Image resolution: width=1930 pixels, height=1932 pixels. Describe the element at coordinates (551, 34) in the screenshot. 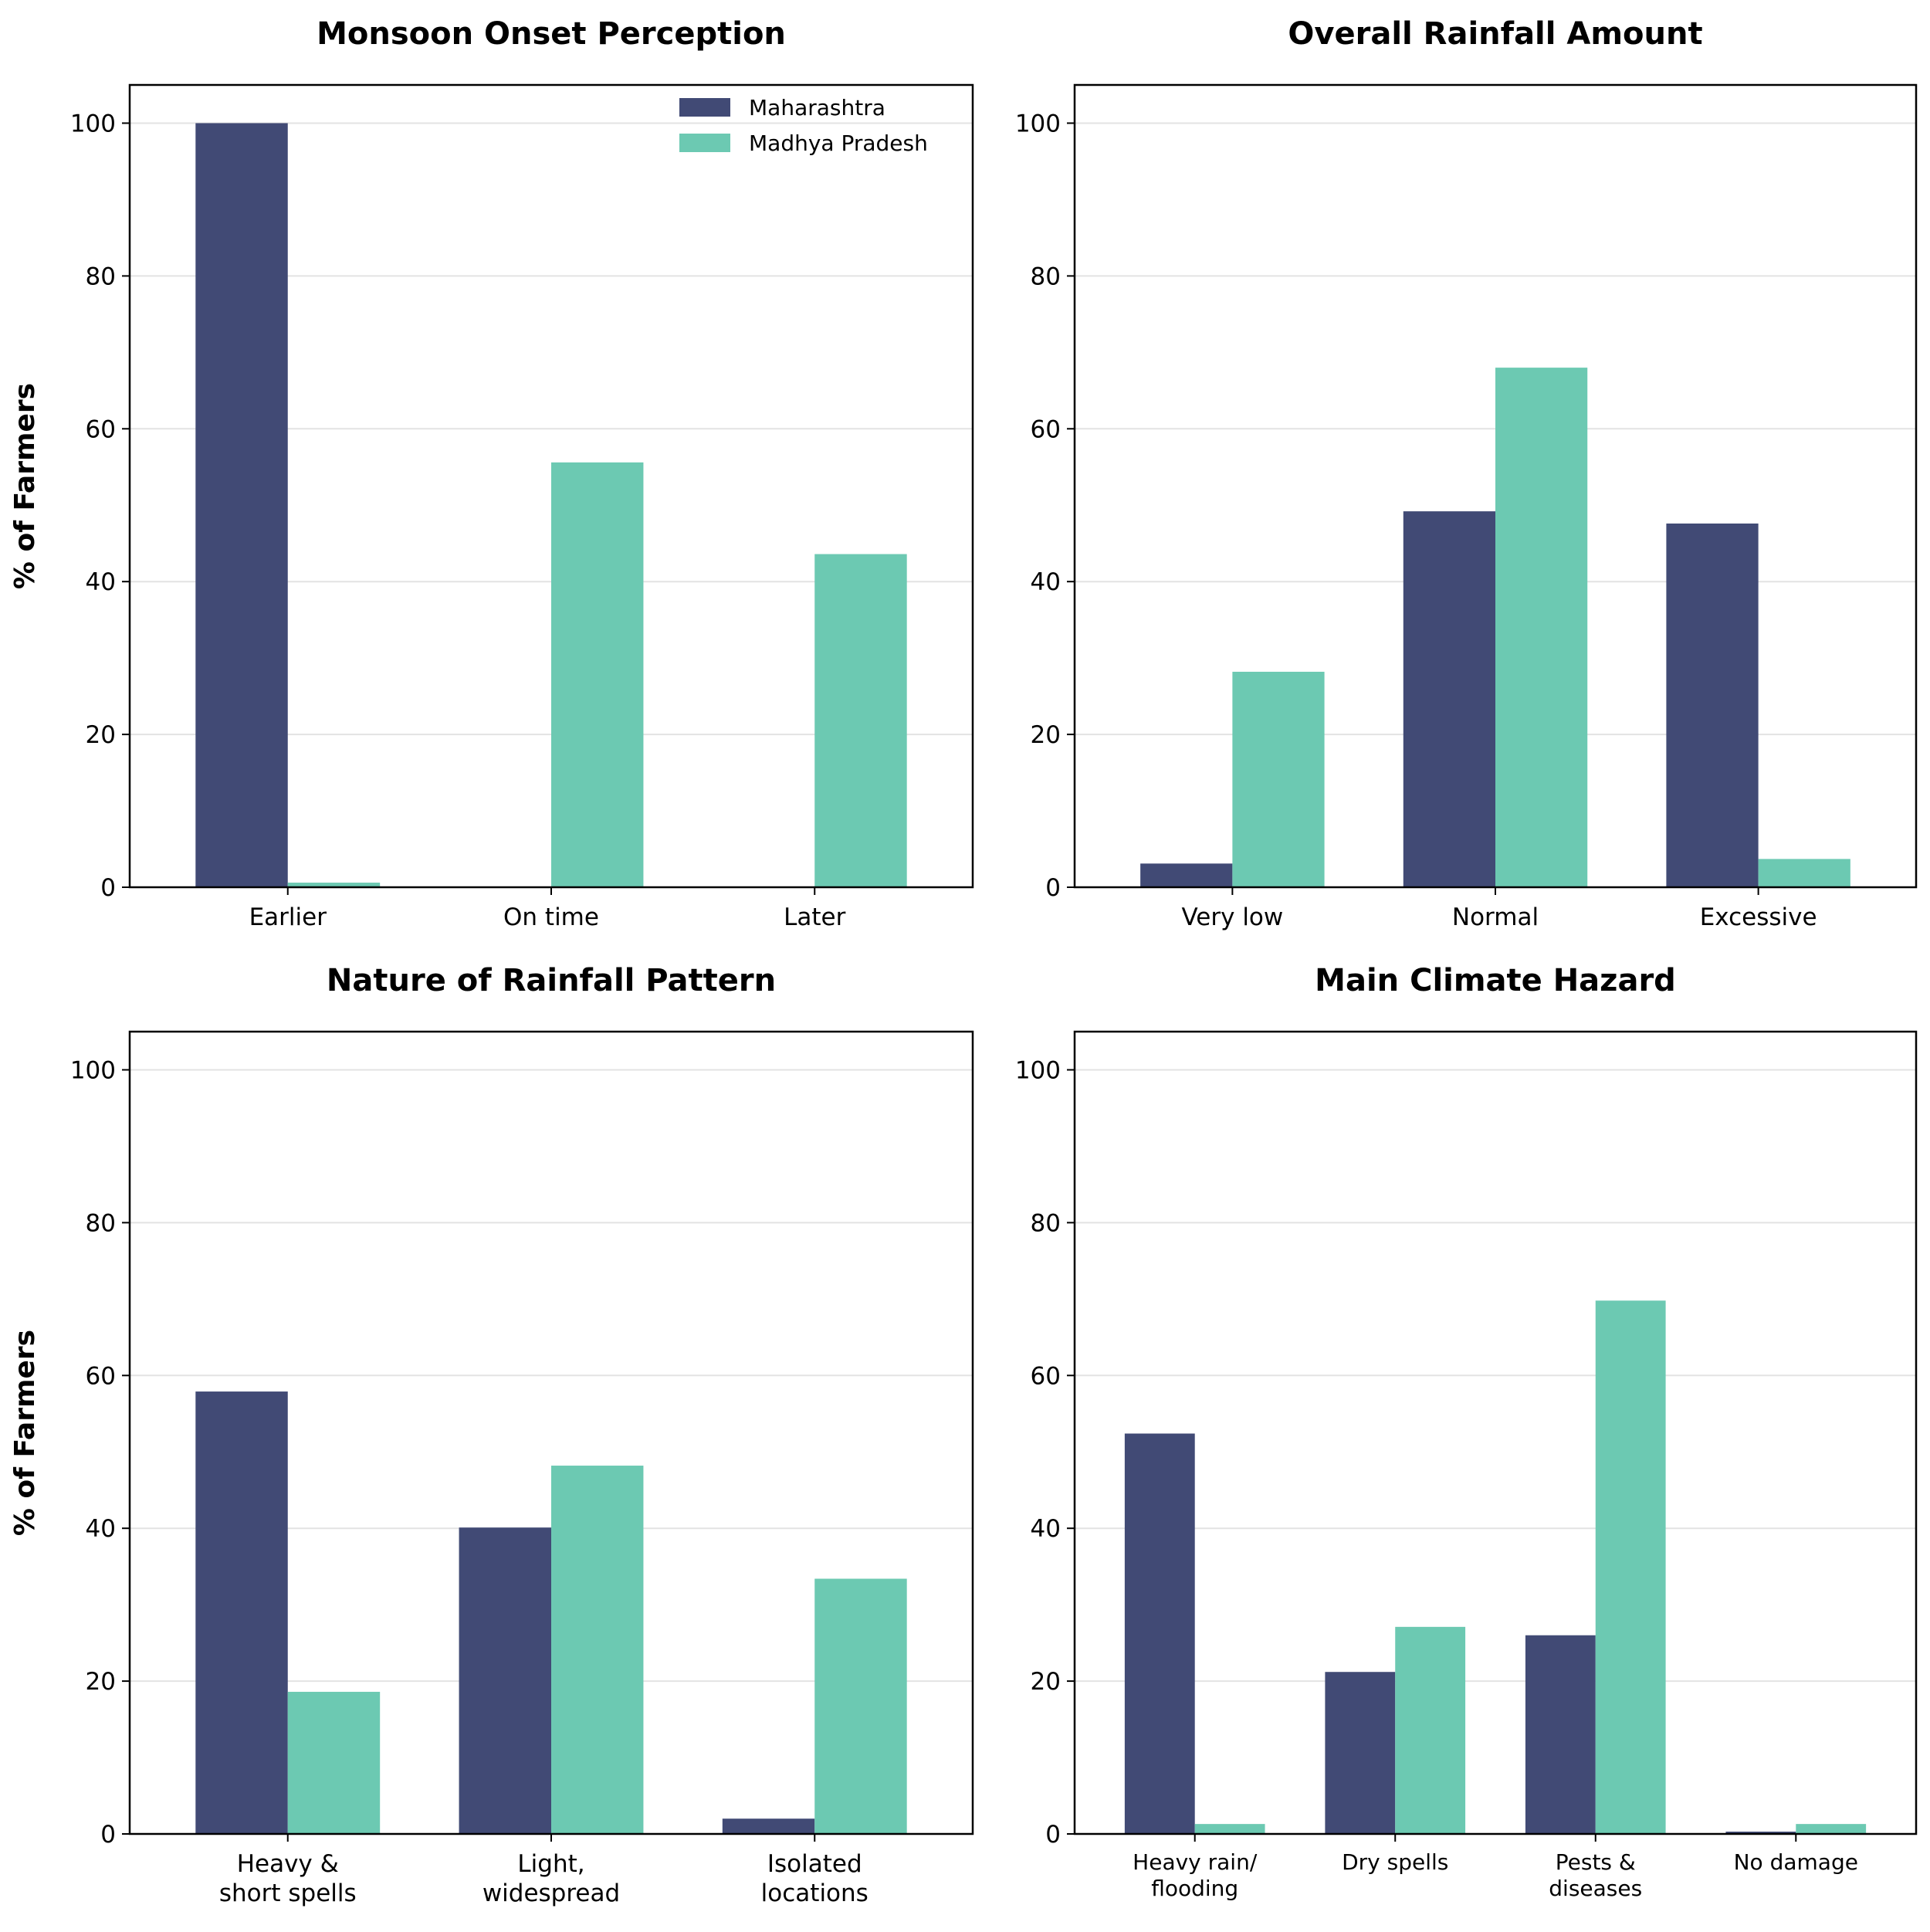

I see `panel-title: Monsoon Onset Perception` at that location.